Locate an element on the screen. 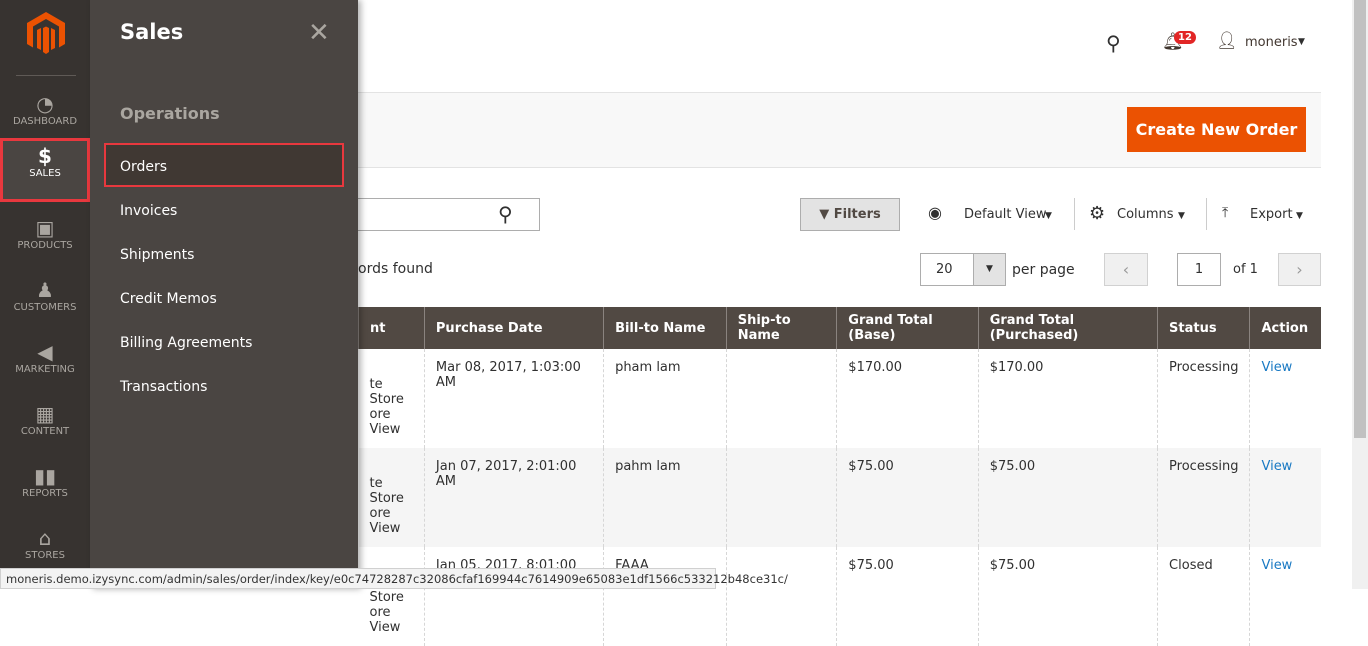 The width and height of the screenshot is (1368, 646). col-header-bill-to: Bill-to Name is located at coordinates (665, 328).